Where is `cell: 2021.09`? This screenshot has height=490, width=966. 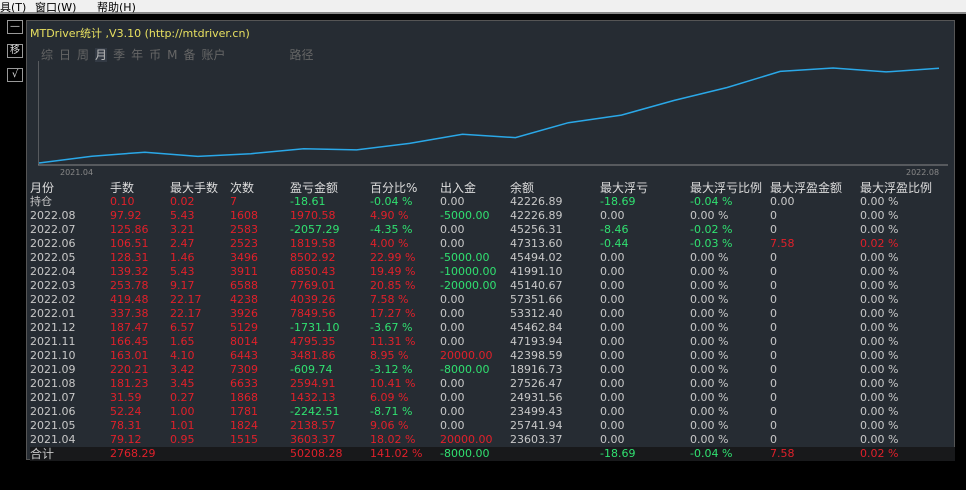 cell: 2021.09 is located at coordinates (53, 369).